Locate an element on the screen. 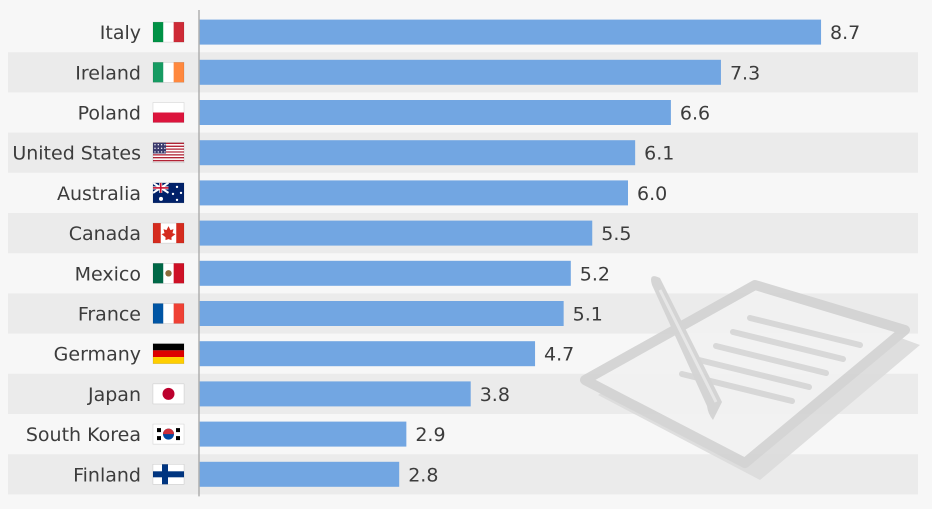  south-korea-flag-icon is located at coordinates (168, 434).